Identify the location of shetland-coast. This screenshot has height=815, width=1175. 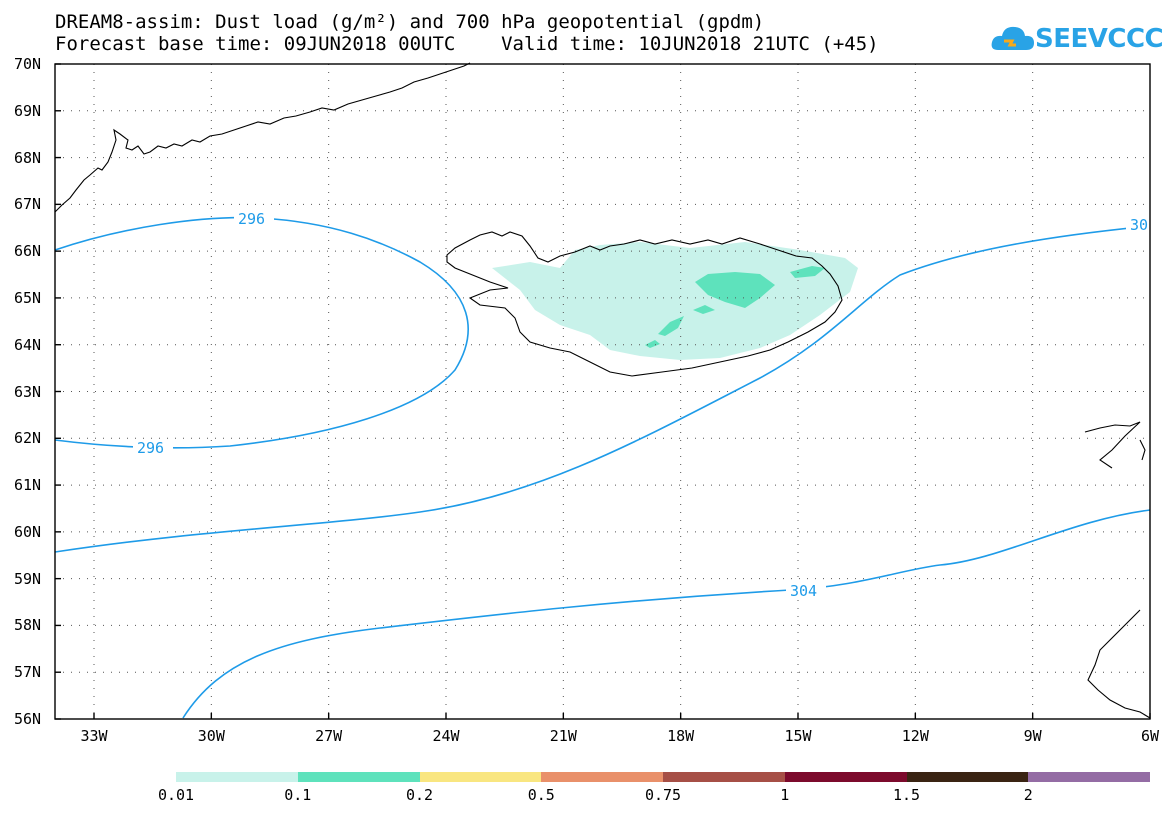
(1142, 450).